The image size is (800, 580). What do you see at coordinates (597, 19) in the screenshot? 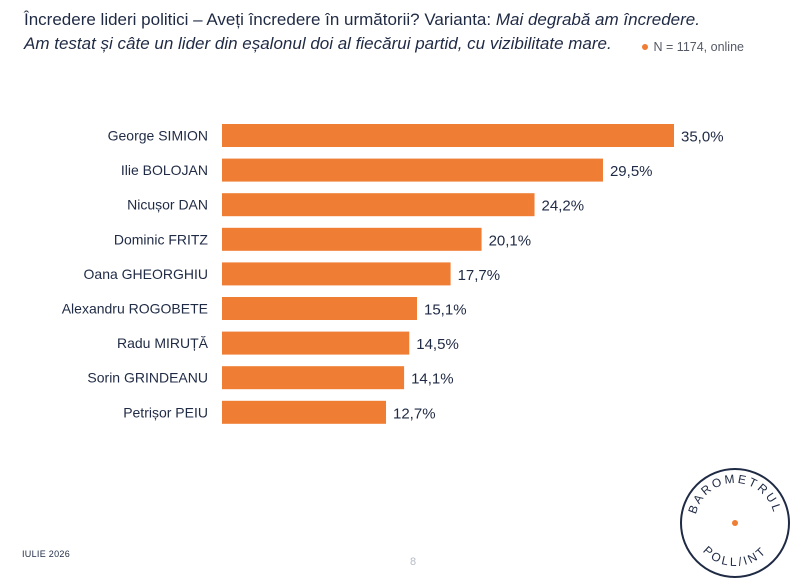
I see `title-variant-text: Mai degrabă am încredere.` at bounding box center [597, 19].